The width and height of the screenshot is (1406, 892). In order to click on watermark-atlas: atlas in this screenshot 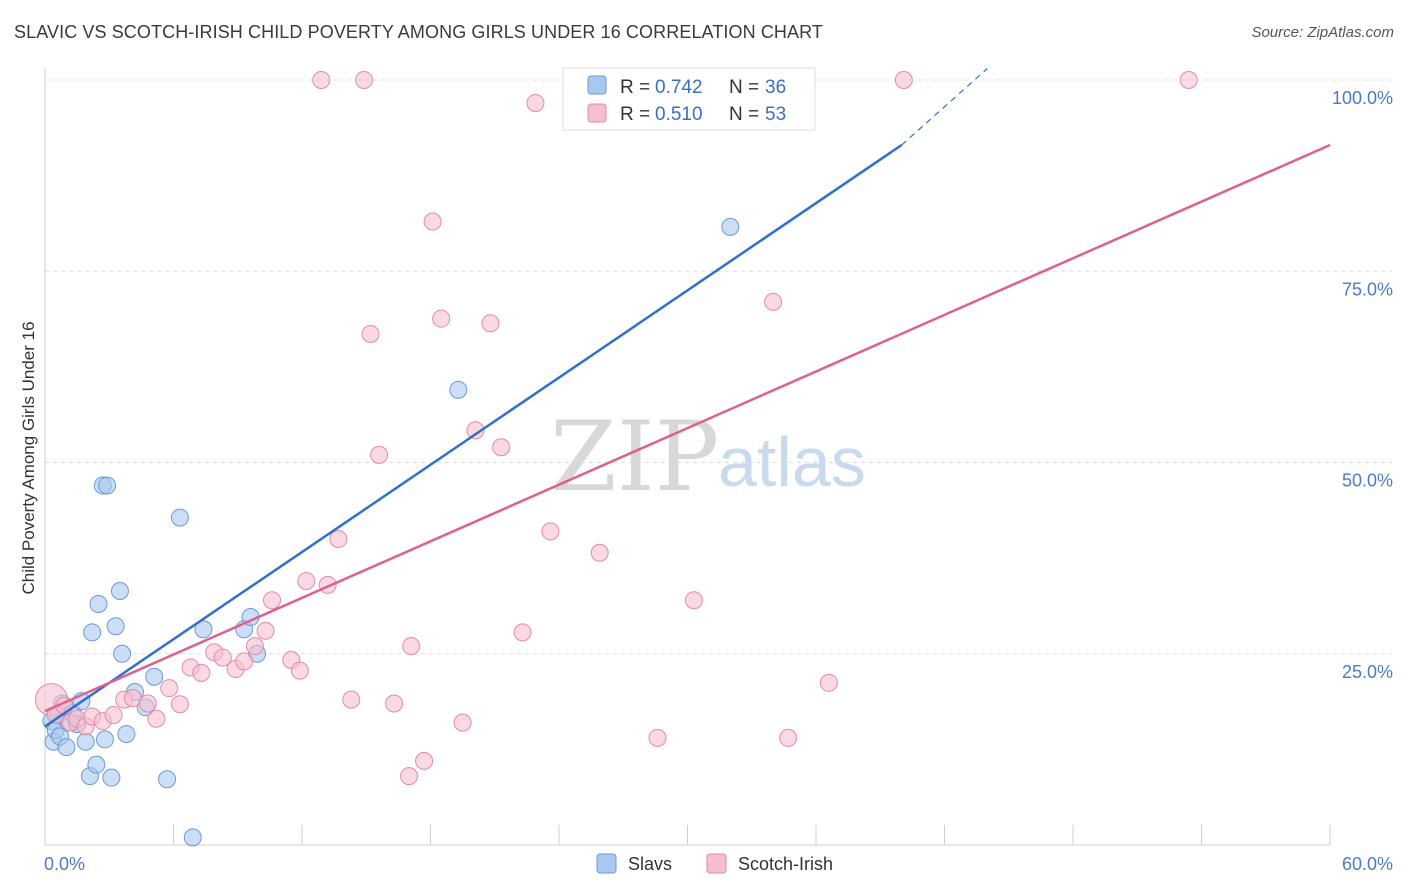, I will do `click(792, 462)`.